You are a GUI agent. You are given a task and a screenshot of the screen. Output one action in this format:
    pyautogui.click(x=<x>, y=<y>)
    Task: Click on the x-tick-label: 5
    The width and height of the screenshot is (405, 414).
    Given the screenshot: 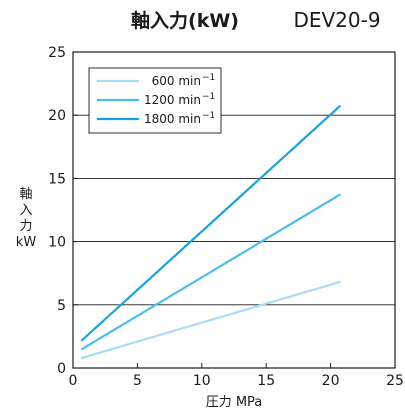 What is the action you would take?
    pyautogui.click(x=137, y=381)
    